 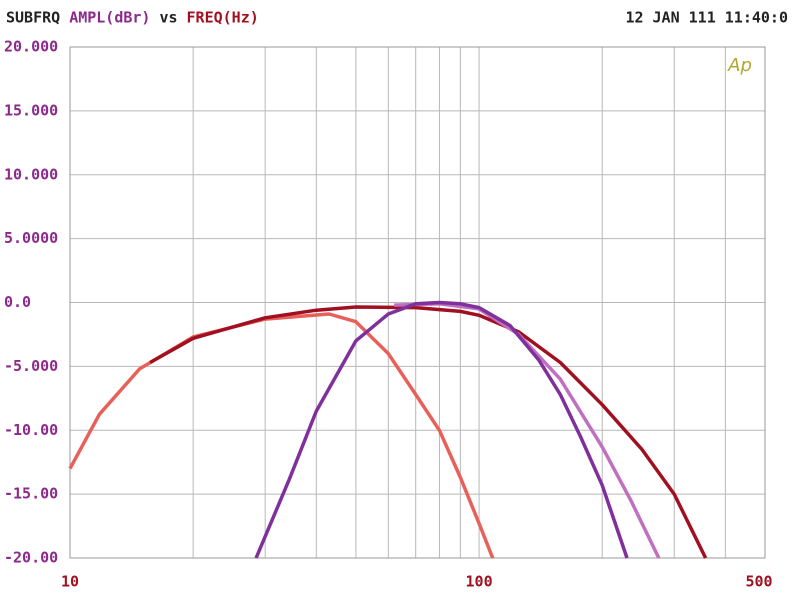 What do you see at coordinates (527, 430) in the screenshot?
I see `series-line` at bounding box center [527, 430].